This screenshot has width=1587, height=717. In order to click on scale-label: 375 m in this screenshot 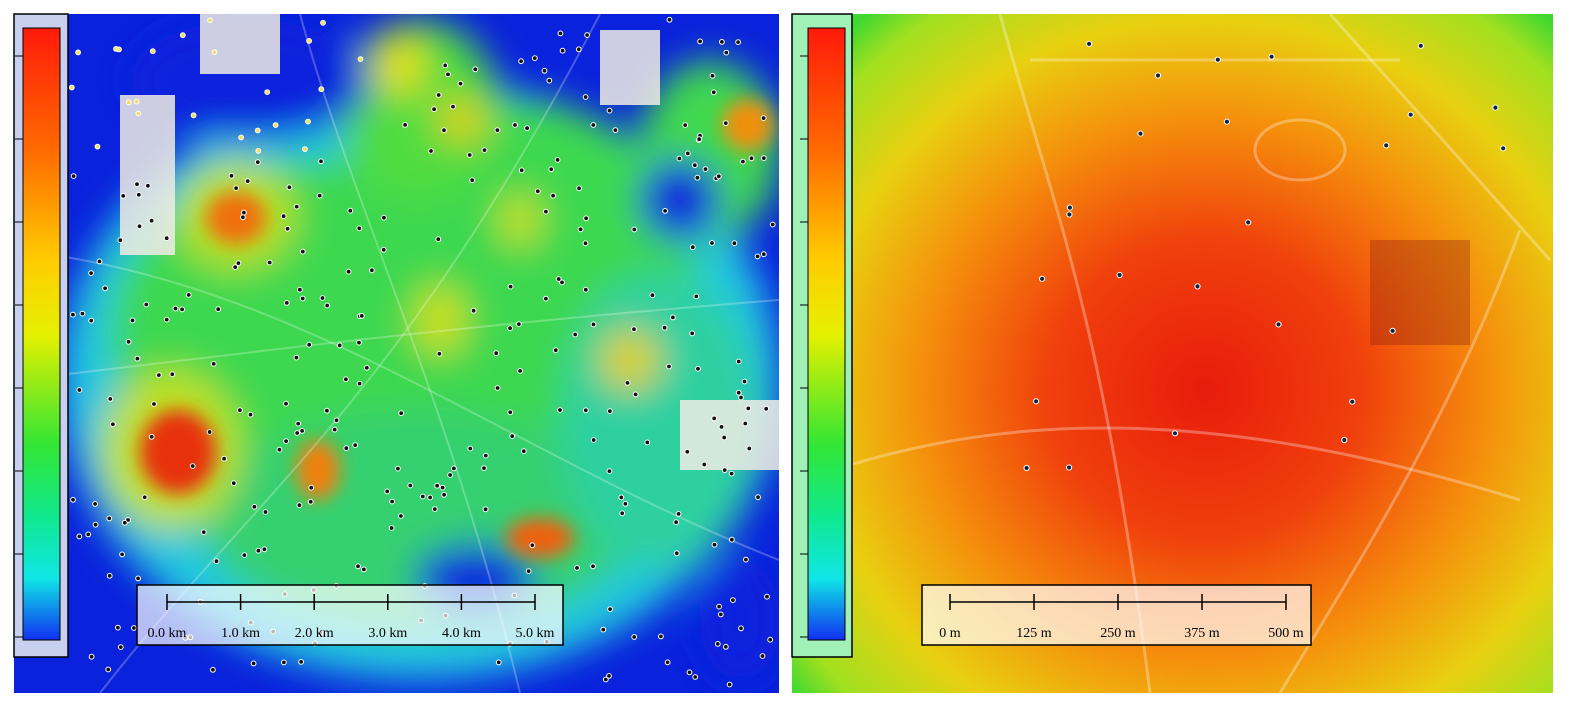, I will do `click(1202, 633)`.